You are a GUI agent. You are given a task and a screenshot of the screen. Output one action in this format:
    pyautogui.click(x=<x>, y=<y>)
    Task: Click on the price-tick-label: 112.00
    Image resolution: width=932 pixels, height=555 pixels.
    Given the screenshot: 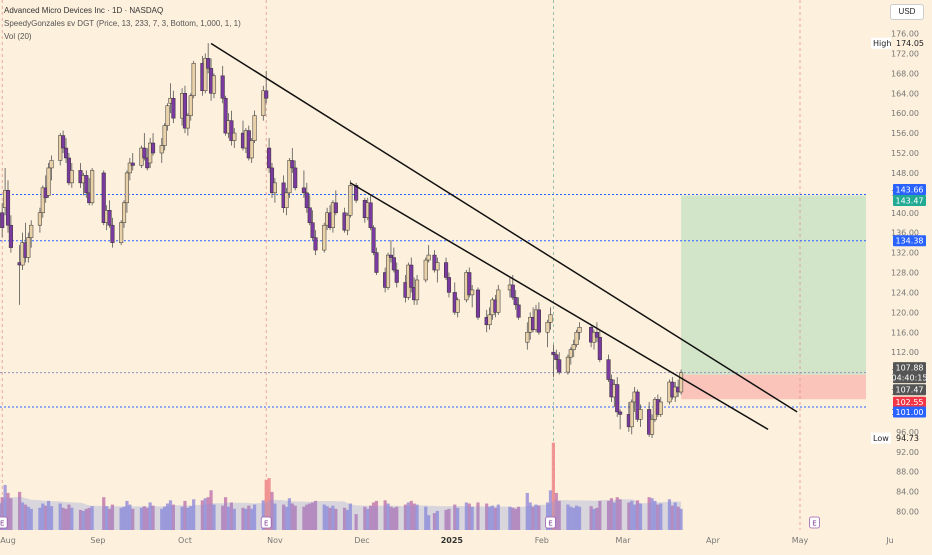 What is the action you would take?
    pyautogui.click(x=905, y=352)
    